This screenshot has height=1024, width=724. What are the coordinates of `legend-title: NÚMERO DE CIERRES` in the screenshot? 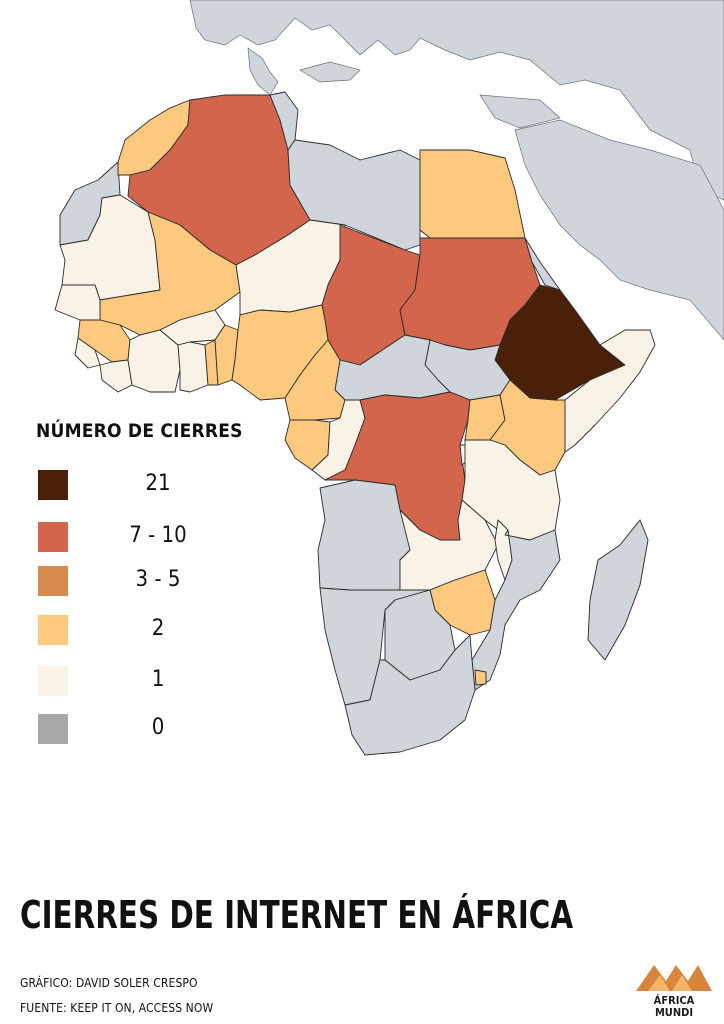 It's located at (139, 431).